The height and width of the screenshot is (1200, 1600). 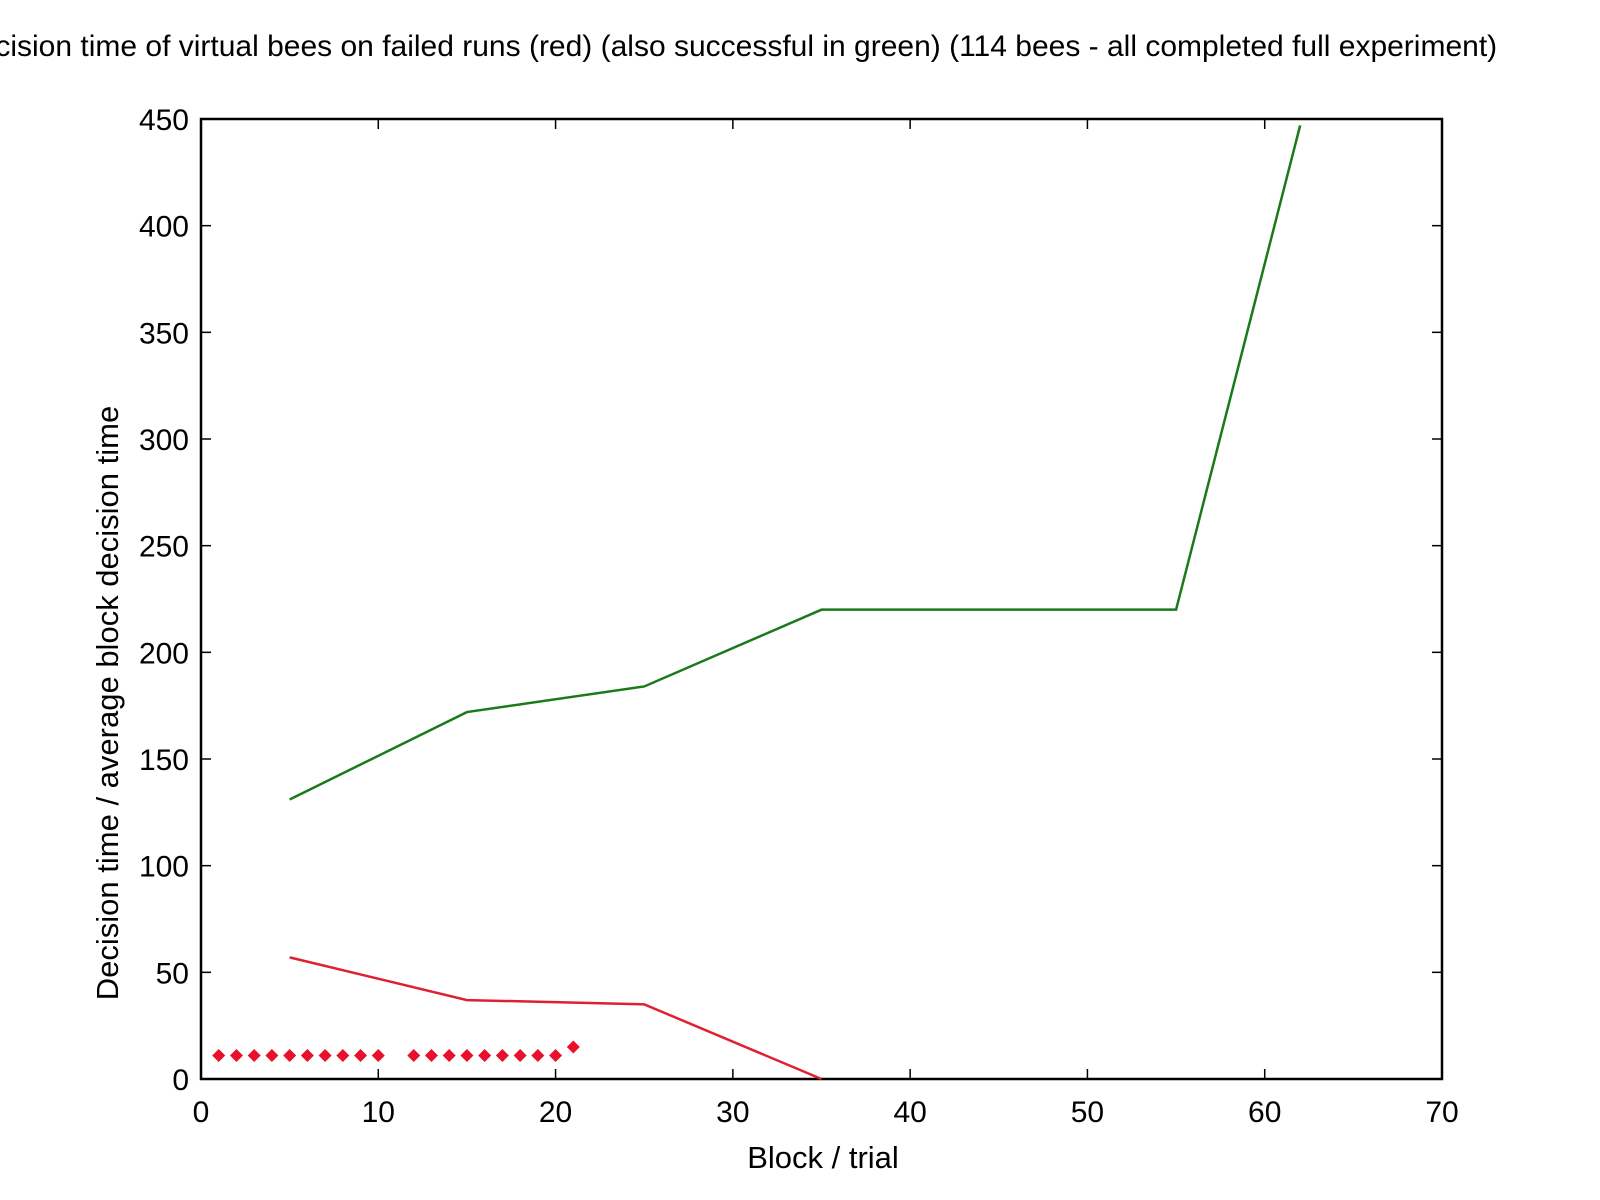 What do you see at coordinates (164, 867) in the screenshot?
I see `y-tick-label: 100` at bounding box center [164, 867].